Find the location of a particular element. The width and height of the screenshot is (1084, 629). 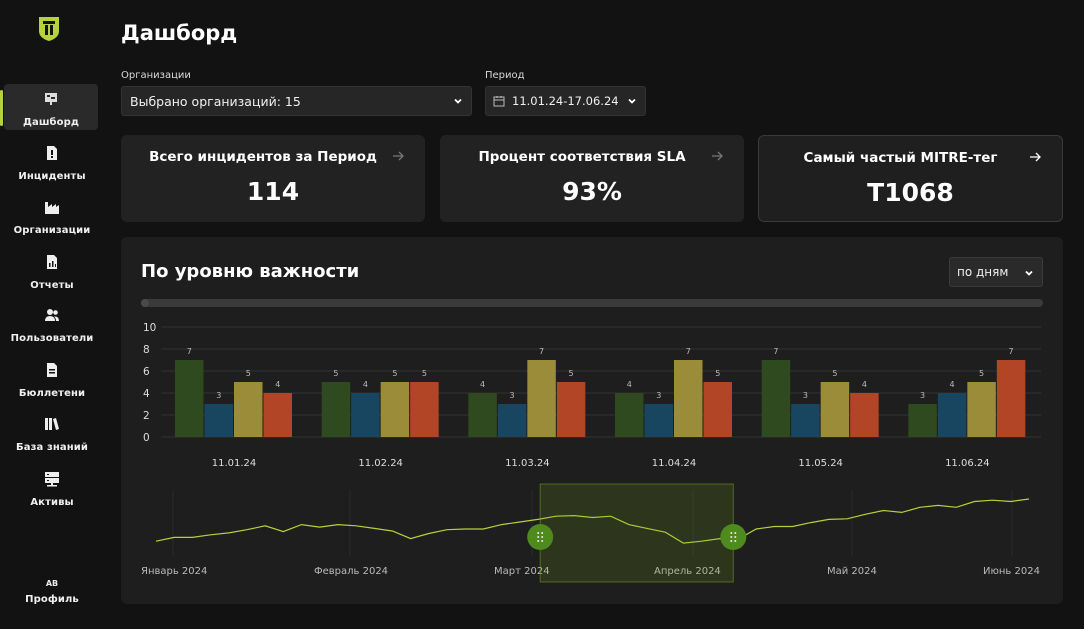

sidebar-item-label: Организации is located at coordinates (52, 230).